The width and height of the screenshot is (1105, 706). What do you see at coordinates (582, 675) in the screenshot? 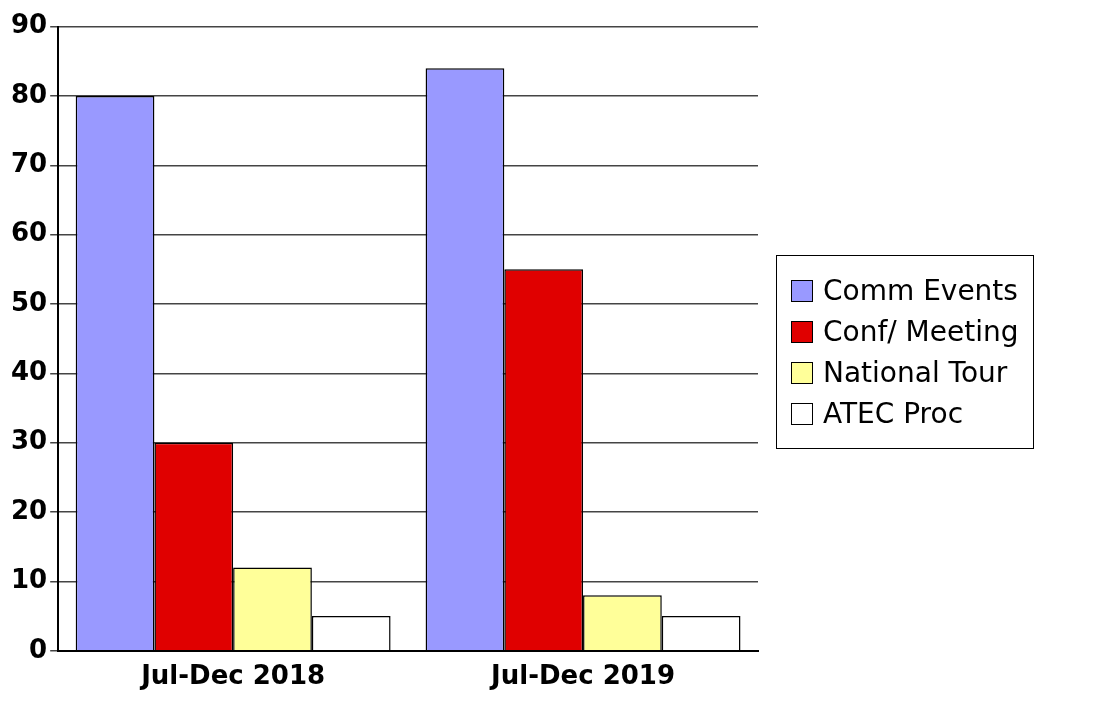
I see `x-tick-label: Jul-Dec 2019` at bounding box center [582, 675].